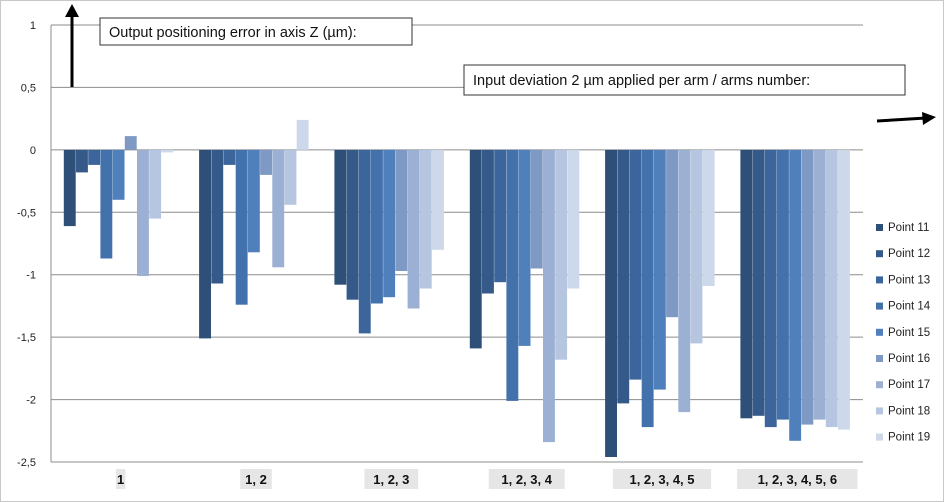  What do you see at coordinates (31, 401) in the screenshot?
I see `y-tick-label: -2` at bounding box center [31, 401].